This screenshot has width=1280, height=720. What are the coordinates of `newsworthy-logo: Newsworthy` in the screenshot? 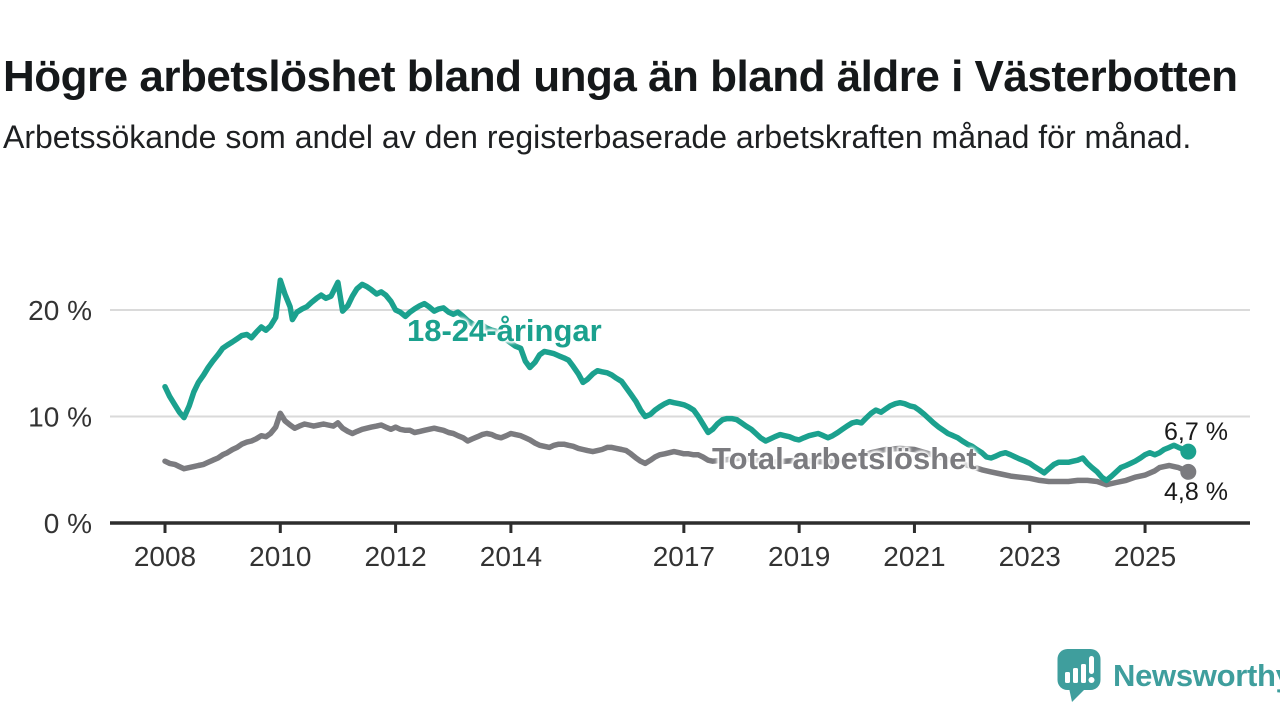 It's located at (1168, 675).